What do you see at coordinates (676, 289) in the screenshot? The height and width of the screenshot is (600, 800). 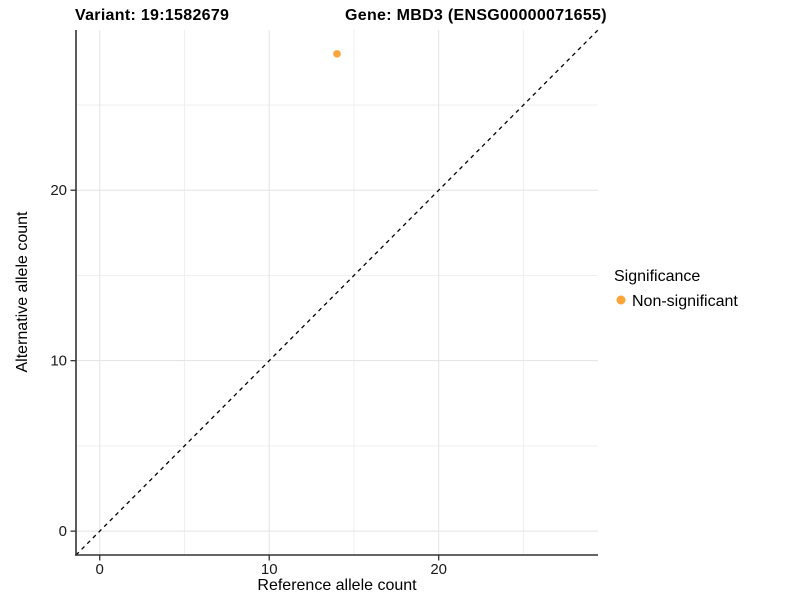 I see `legend: Significance Non-significant` at bounding box center [676, 289].